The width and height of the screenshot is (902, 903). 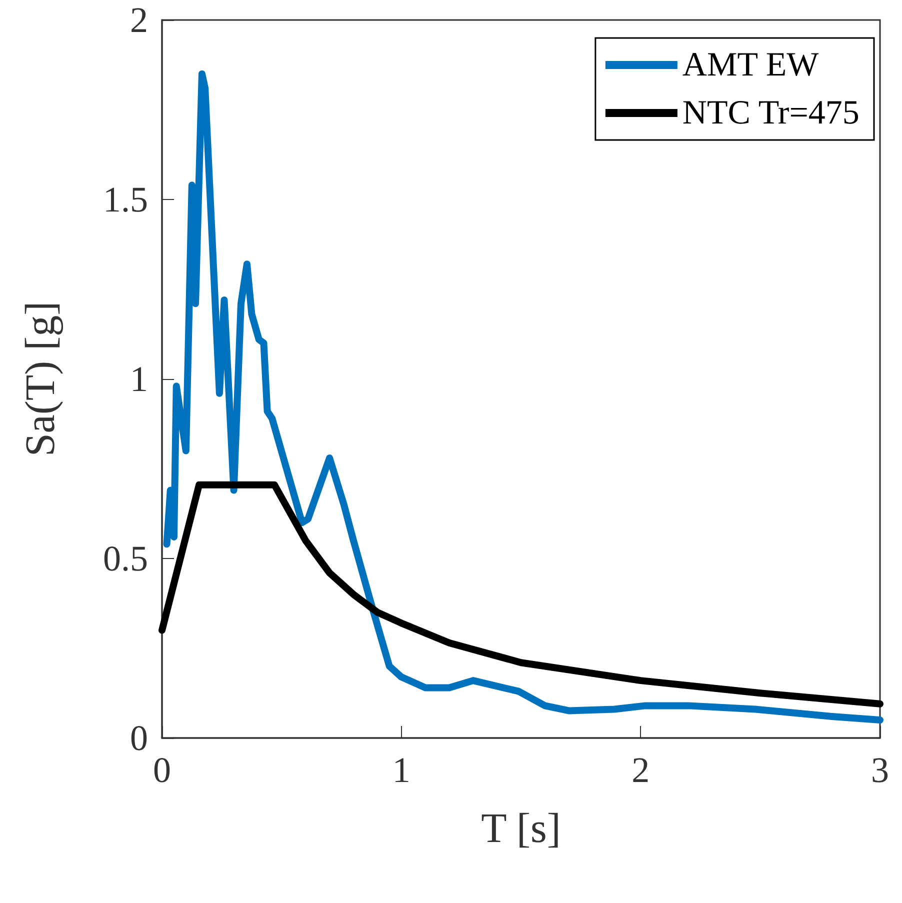 What do you see at coordinates (125, 200) in the screenshot?
I see `y-tick-label: 1.5` at bounding box center [125, 200].